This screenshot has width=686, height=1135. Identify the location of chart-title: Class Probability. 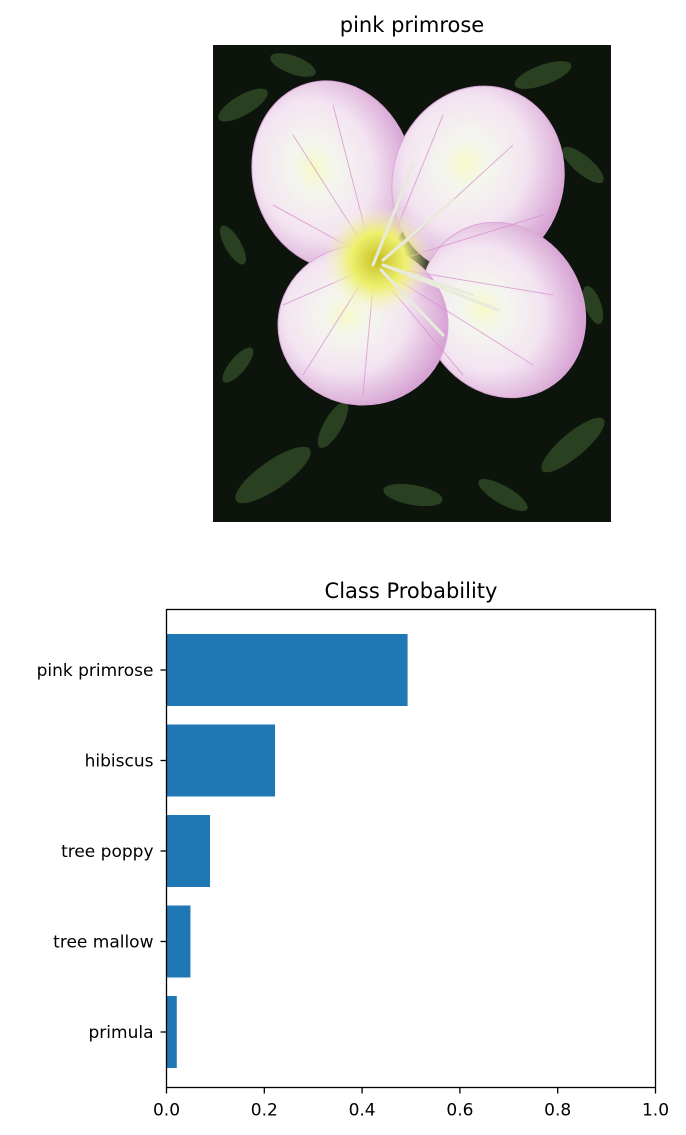
(411, 591).